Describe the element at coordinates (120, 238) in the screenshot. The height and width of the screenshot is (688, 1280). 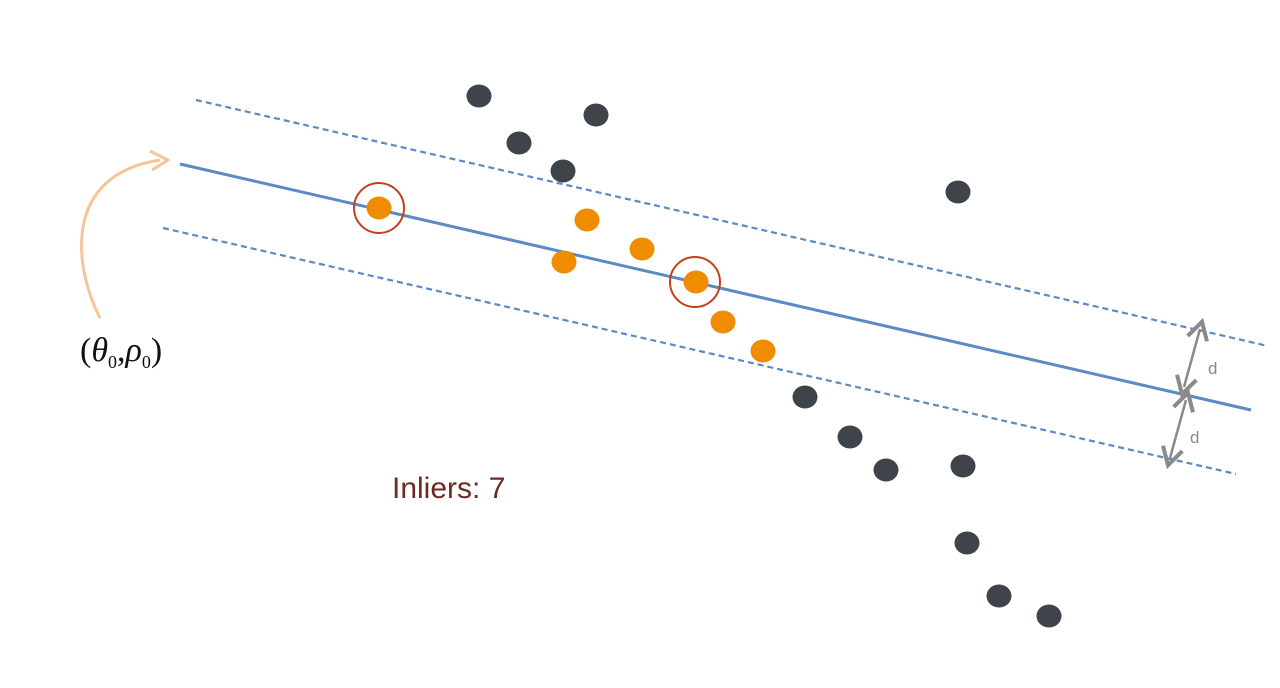
I see `parameter-arrow` at that location.